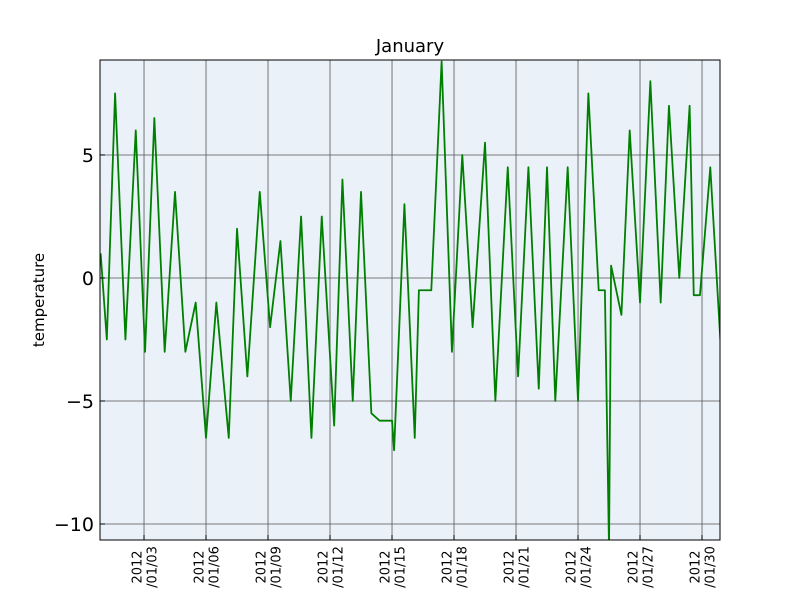 The height and width of the screenshot is (600, 800). Describe the element at coordinates (518, 567) in the screenshot. I see `x-tick-label: 2012/01/21` at that location.